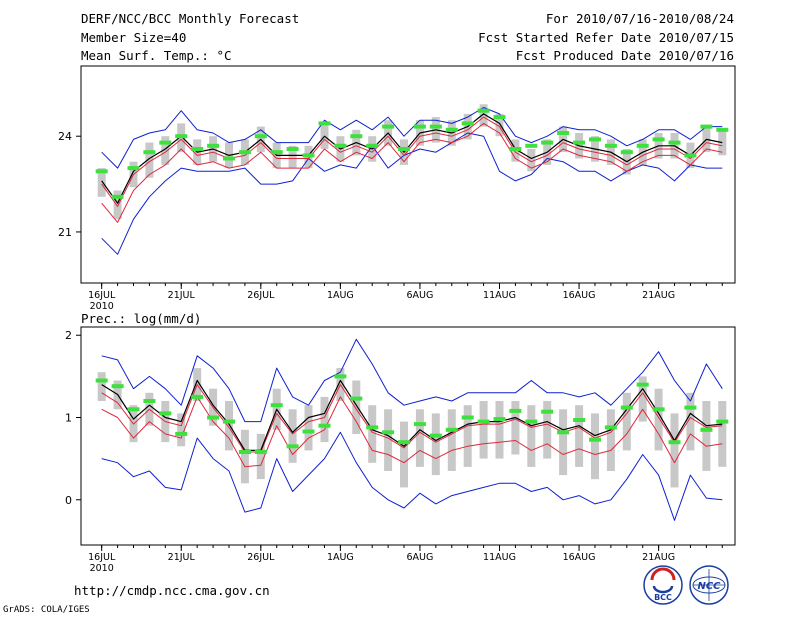 Image resolution: width=800 pixels, height=618 pixels. What do you see at coordinates (46, 610) in the screenshot?
I see `grads-credit: GrADS: COLA/IGES` at bounding box center [46, 610].